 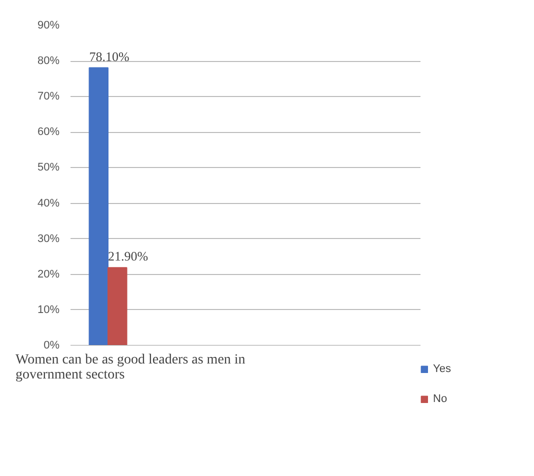 I want to click on y-tick-label: 70%, so click(x=48, y=96).